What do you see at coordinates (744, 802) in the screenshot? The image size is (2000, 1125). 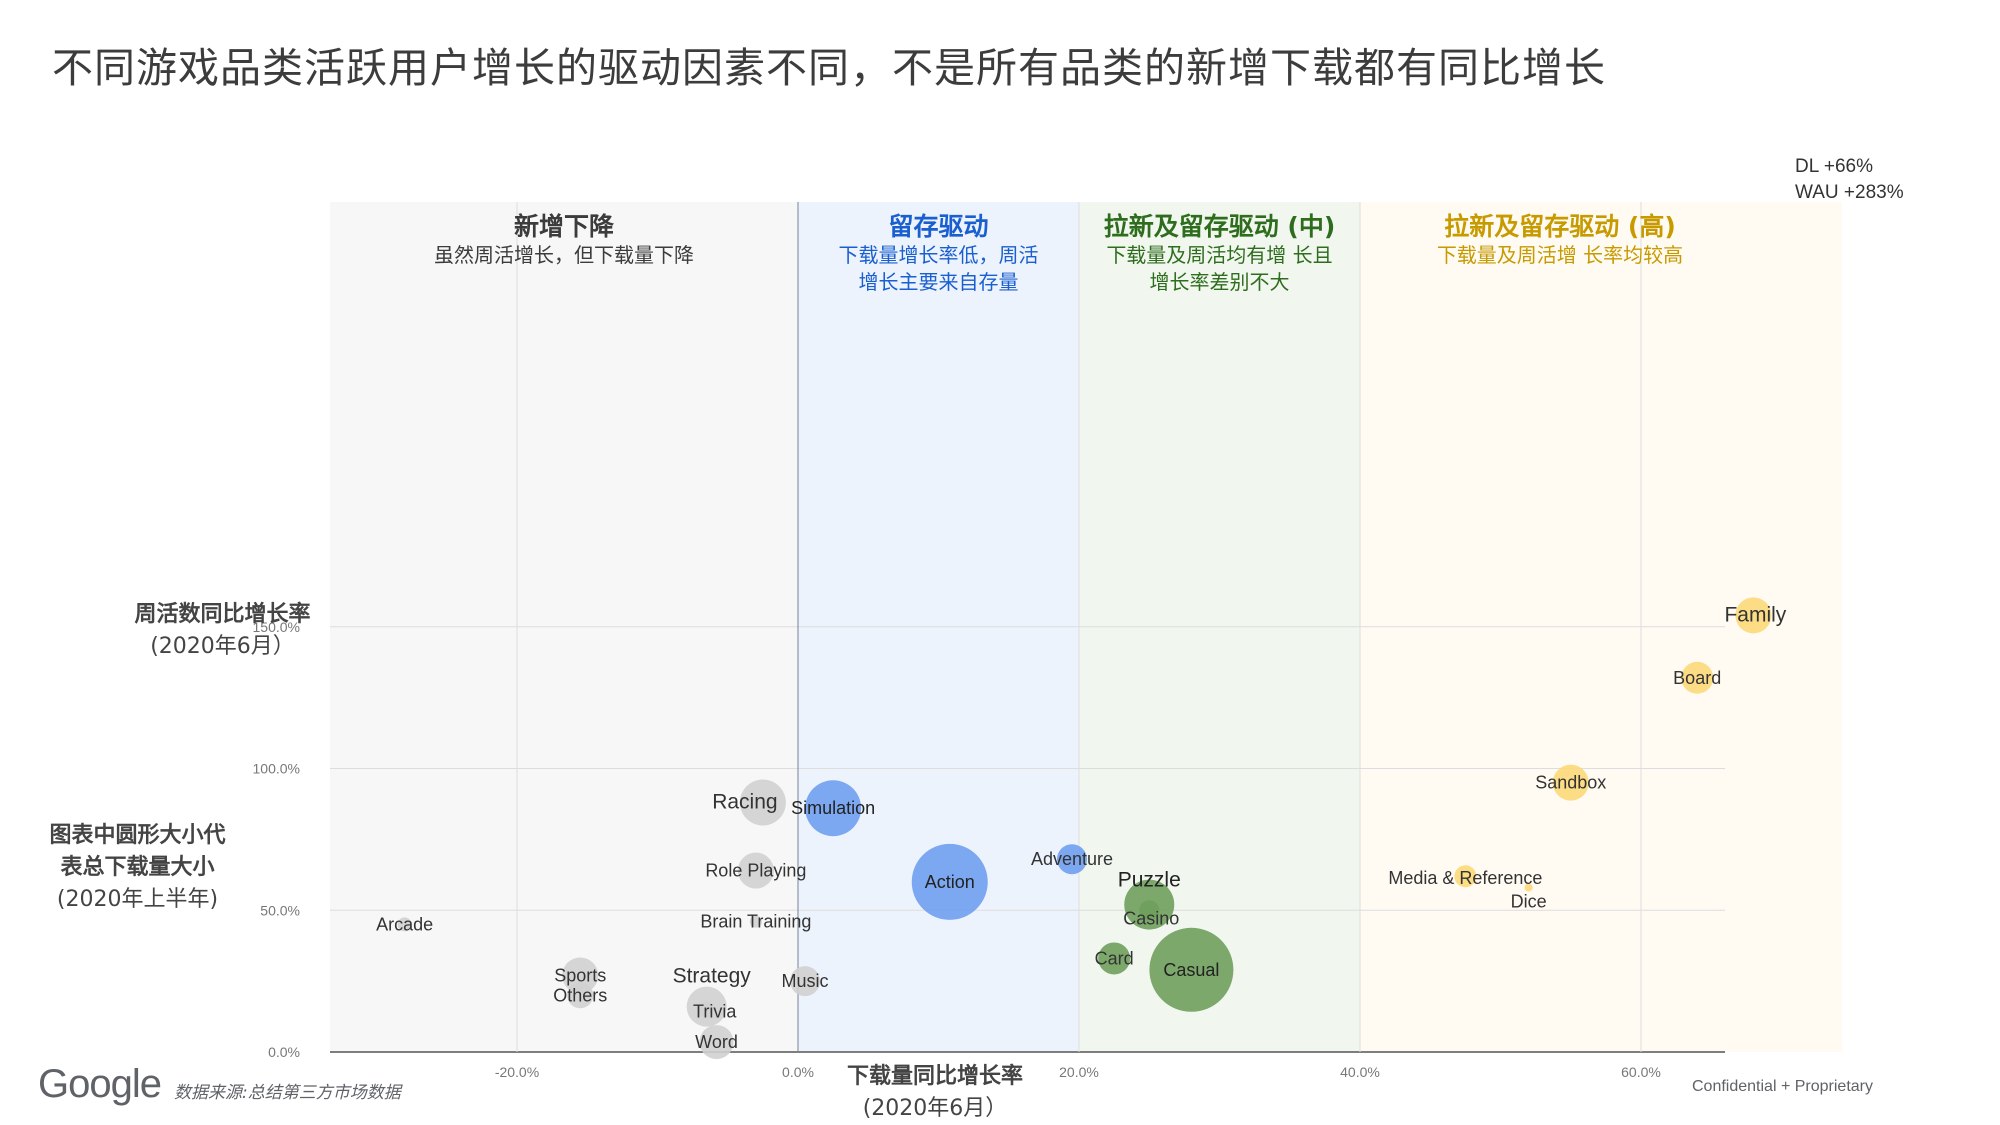 I see `bubble-label-racing: Racing` at bounding box center [744, 802].